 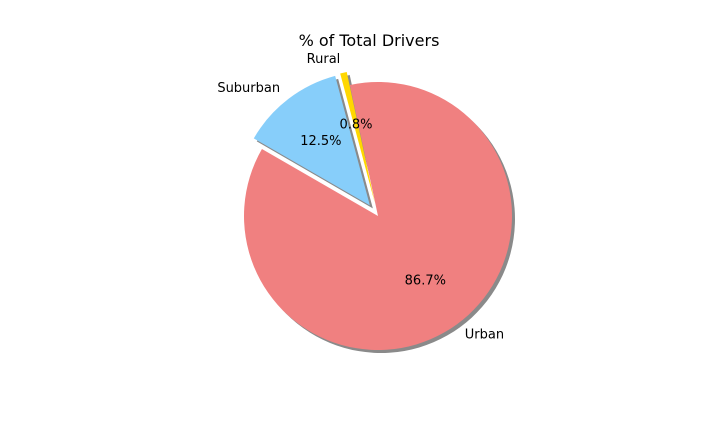 I want to click on percent-label-rural: 0.8%, so click(x=355, y=124).